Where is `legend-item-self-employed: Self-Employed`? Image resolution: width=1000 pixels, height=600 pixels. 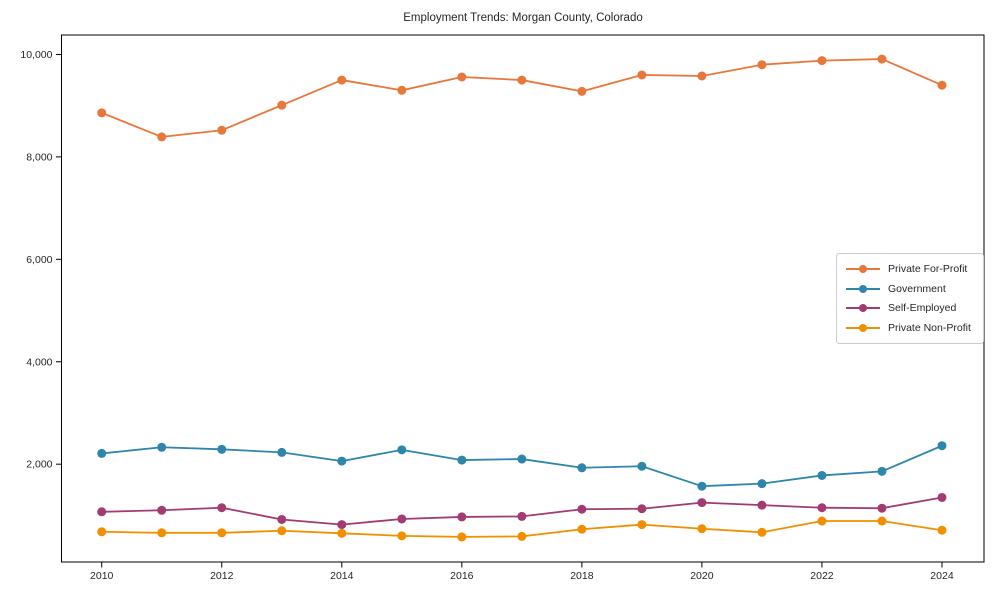
legend-item-self-employed: Self-Employed is located at coordinates (910, 309).